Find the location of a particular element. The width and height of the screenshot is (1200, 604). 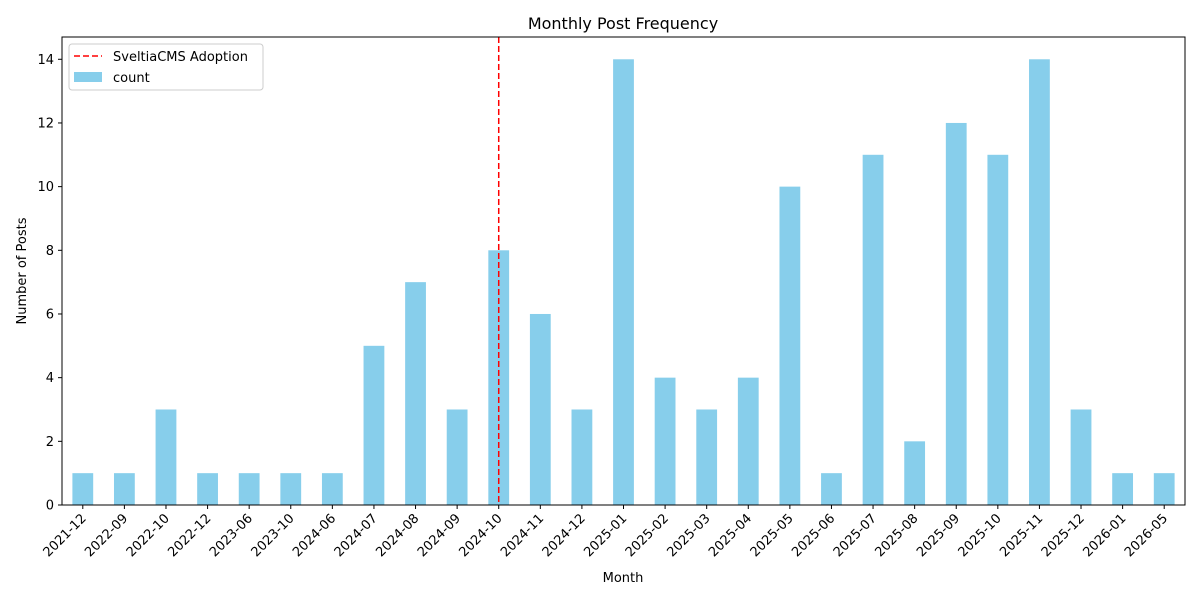

chart-title: Monthly Post Frequency is located at coordinates (623, 23).